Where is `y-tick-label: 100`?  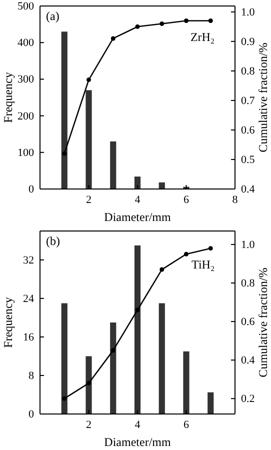 y-tick-label: 100 is located at coordinates (26, 152).